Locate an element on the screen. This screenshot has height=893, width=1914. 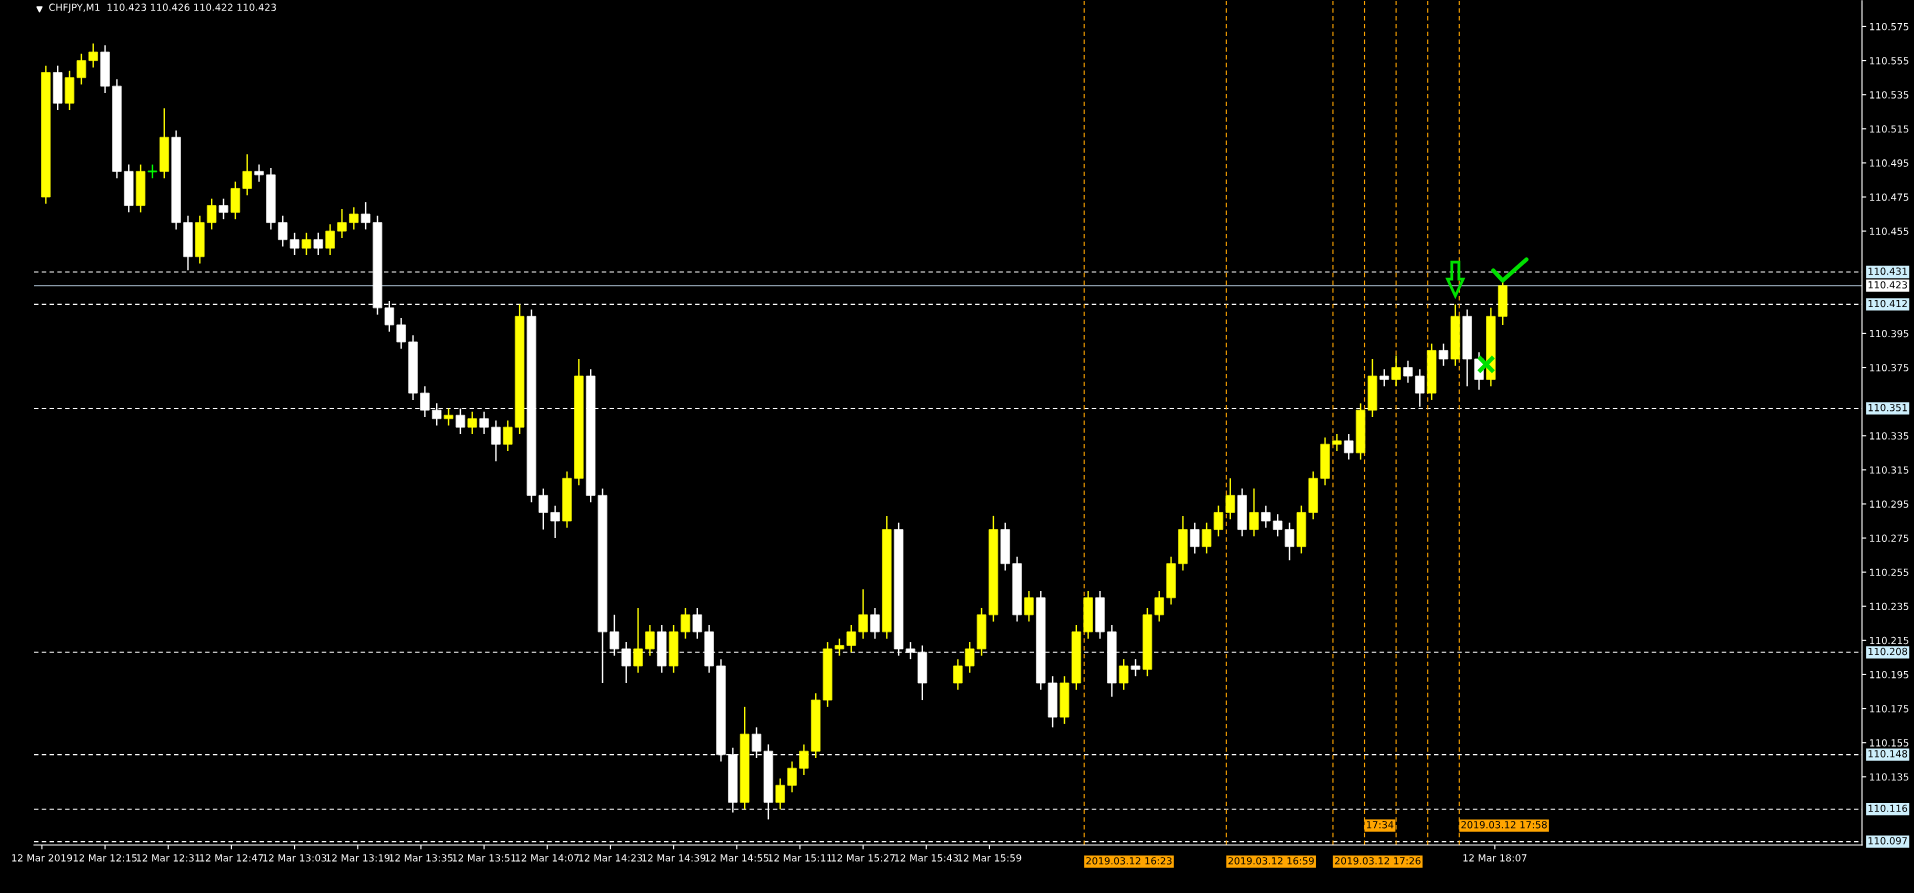
x-tick-label: 12 Mar 15:27 is located at coordinates (863, 858).